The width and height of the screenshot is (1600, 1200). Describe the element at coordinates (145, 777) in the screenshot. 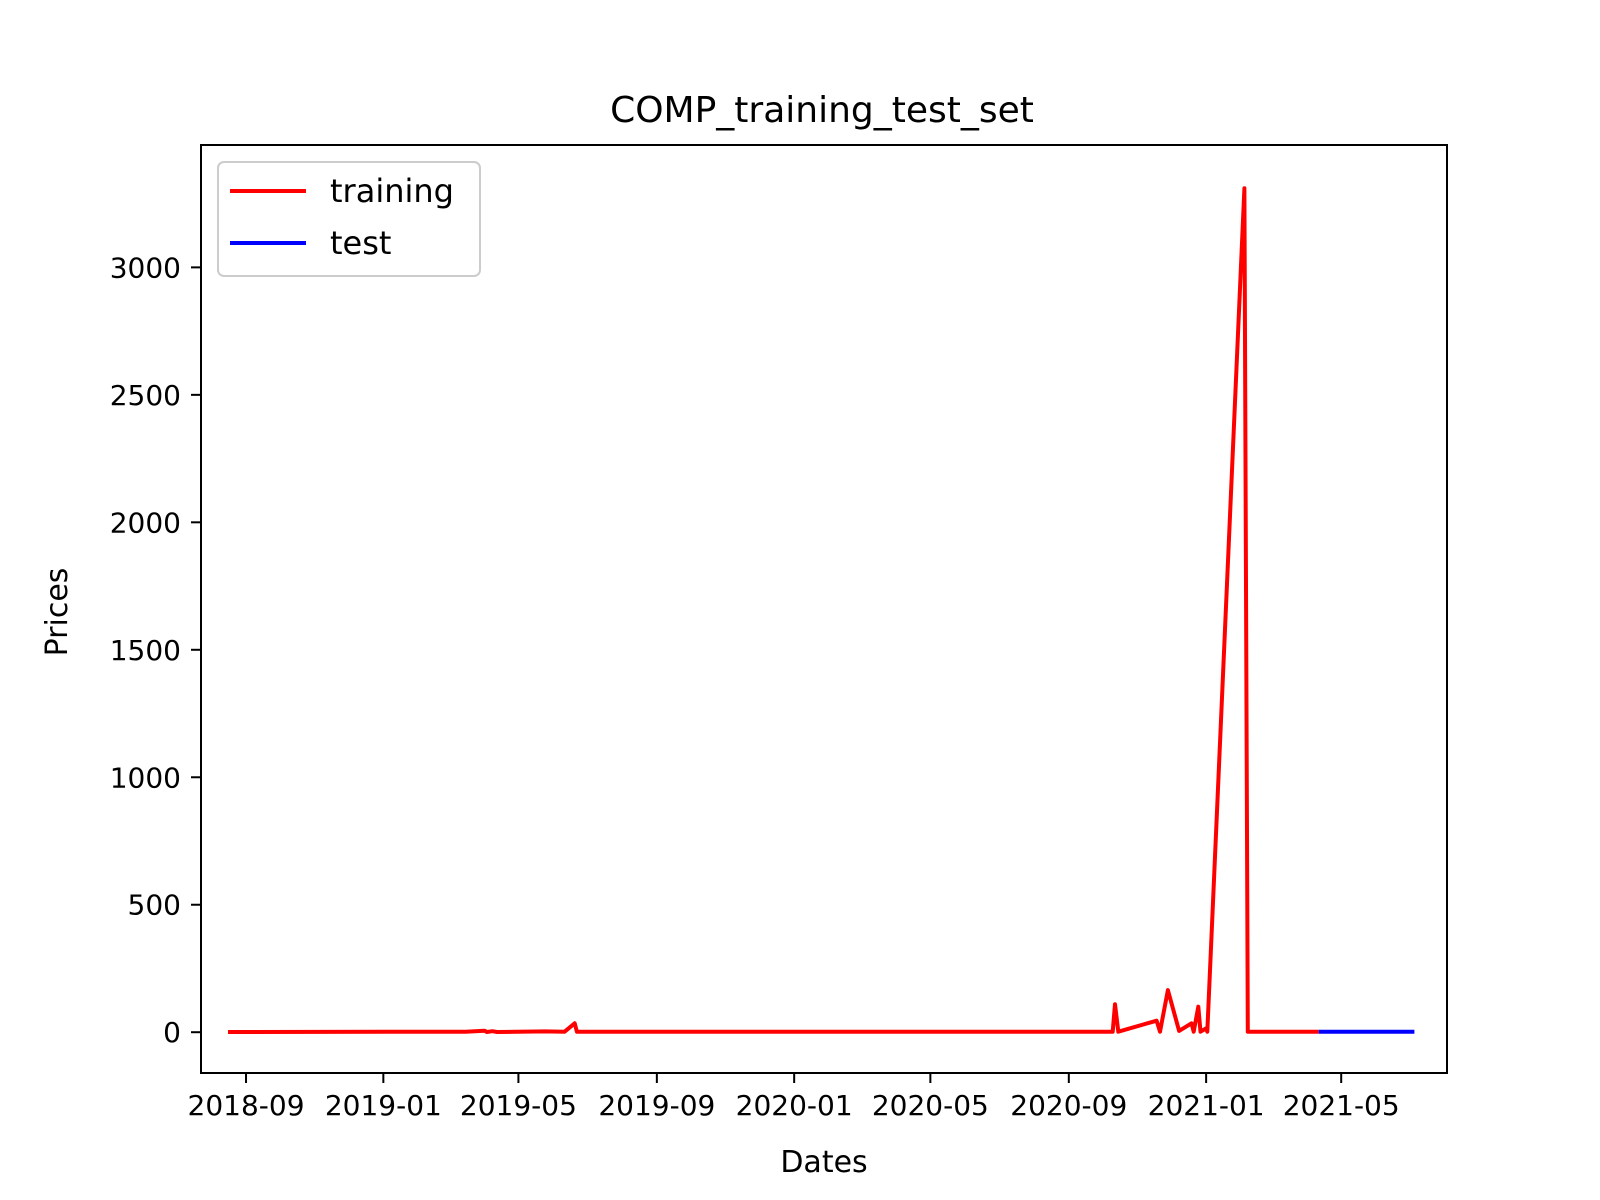

I see `y-tick-label: 1000` at that location.